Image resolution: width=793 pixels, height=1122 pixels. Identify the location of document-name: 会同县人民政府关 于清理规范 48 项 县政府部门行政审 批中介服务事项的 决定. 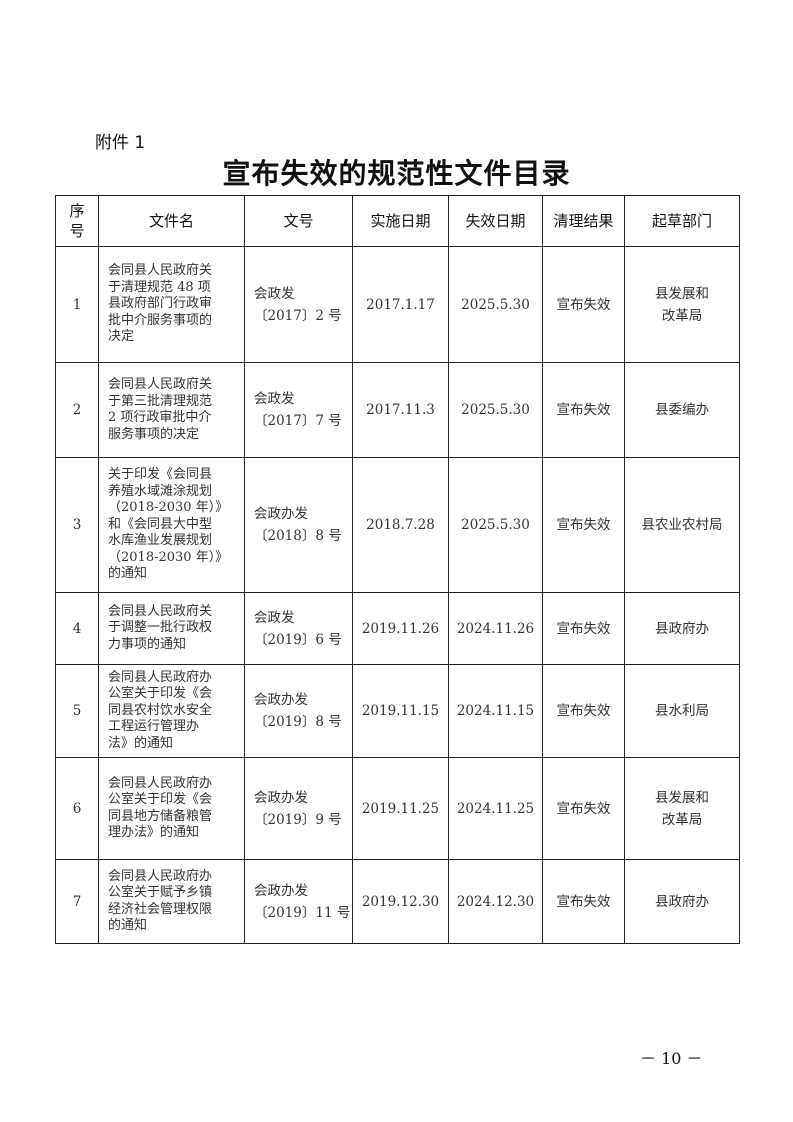
(171, 304).